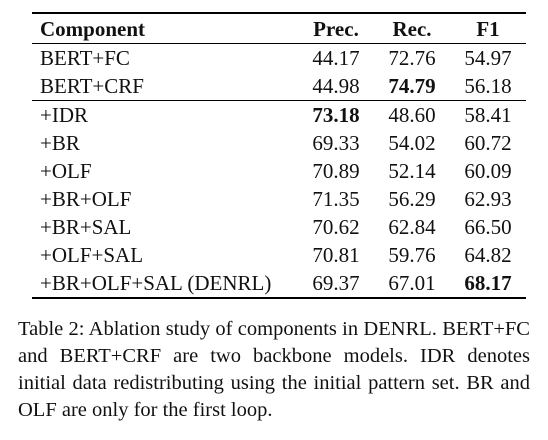 This screenshot has height=440, width=548. Describe the element at coordinates (279, 199) in the screenshot. I see `table-row: +BR+OLF 71.35 56.29 62.93` at that location.